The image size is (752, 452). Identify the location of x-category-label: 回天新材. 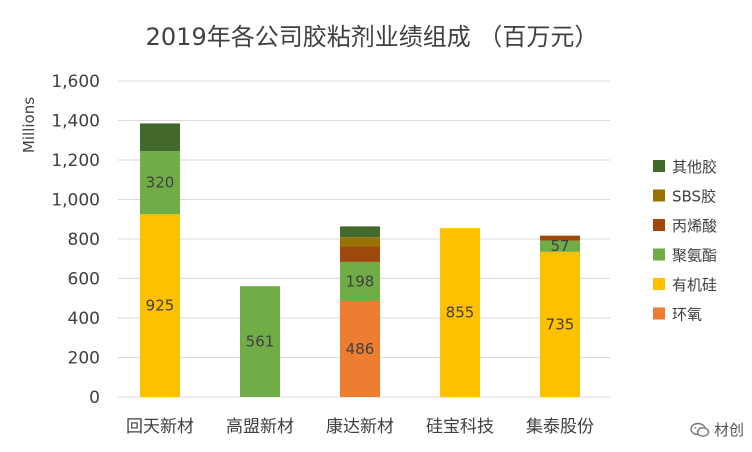
(160, 427).